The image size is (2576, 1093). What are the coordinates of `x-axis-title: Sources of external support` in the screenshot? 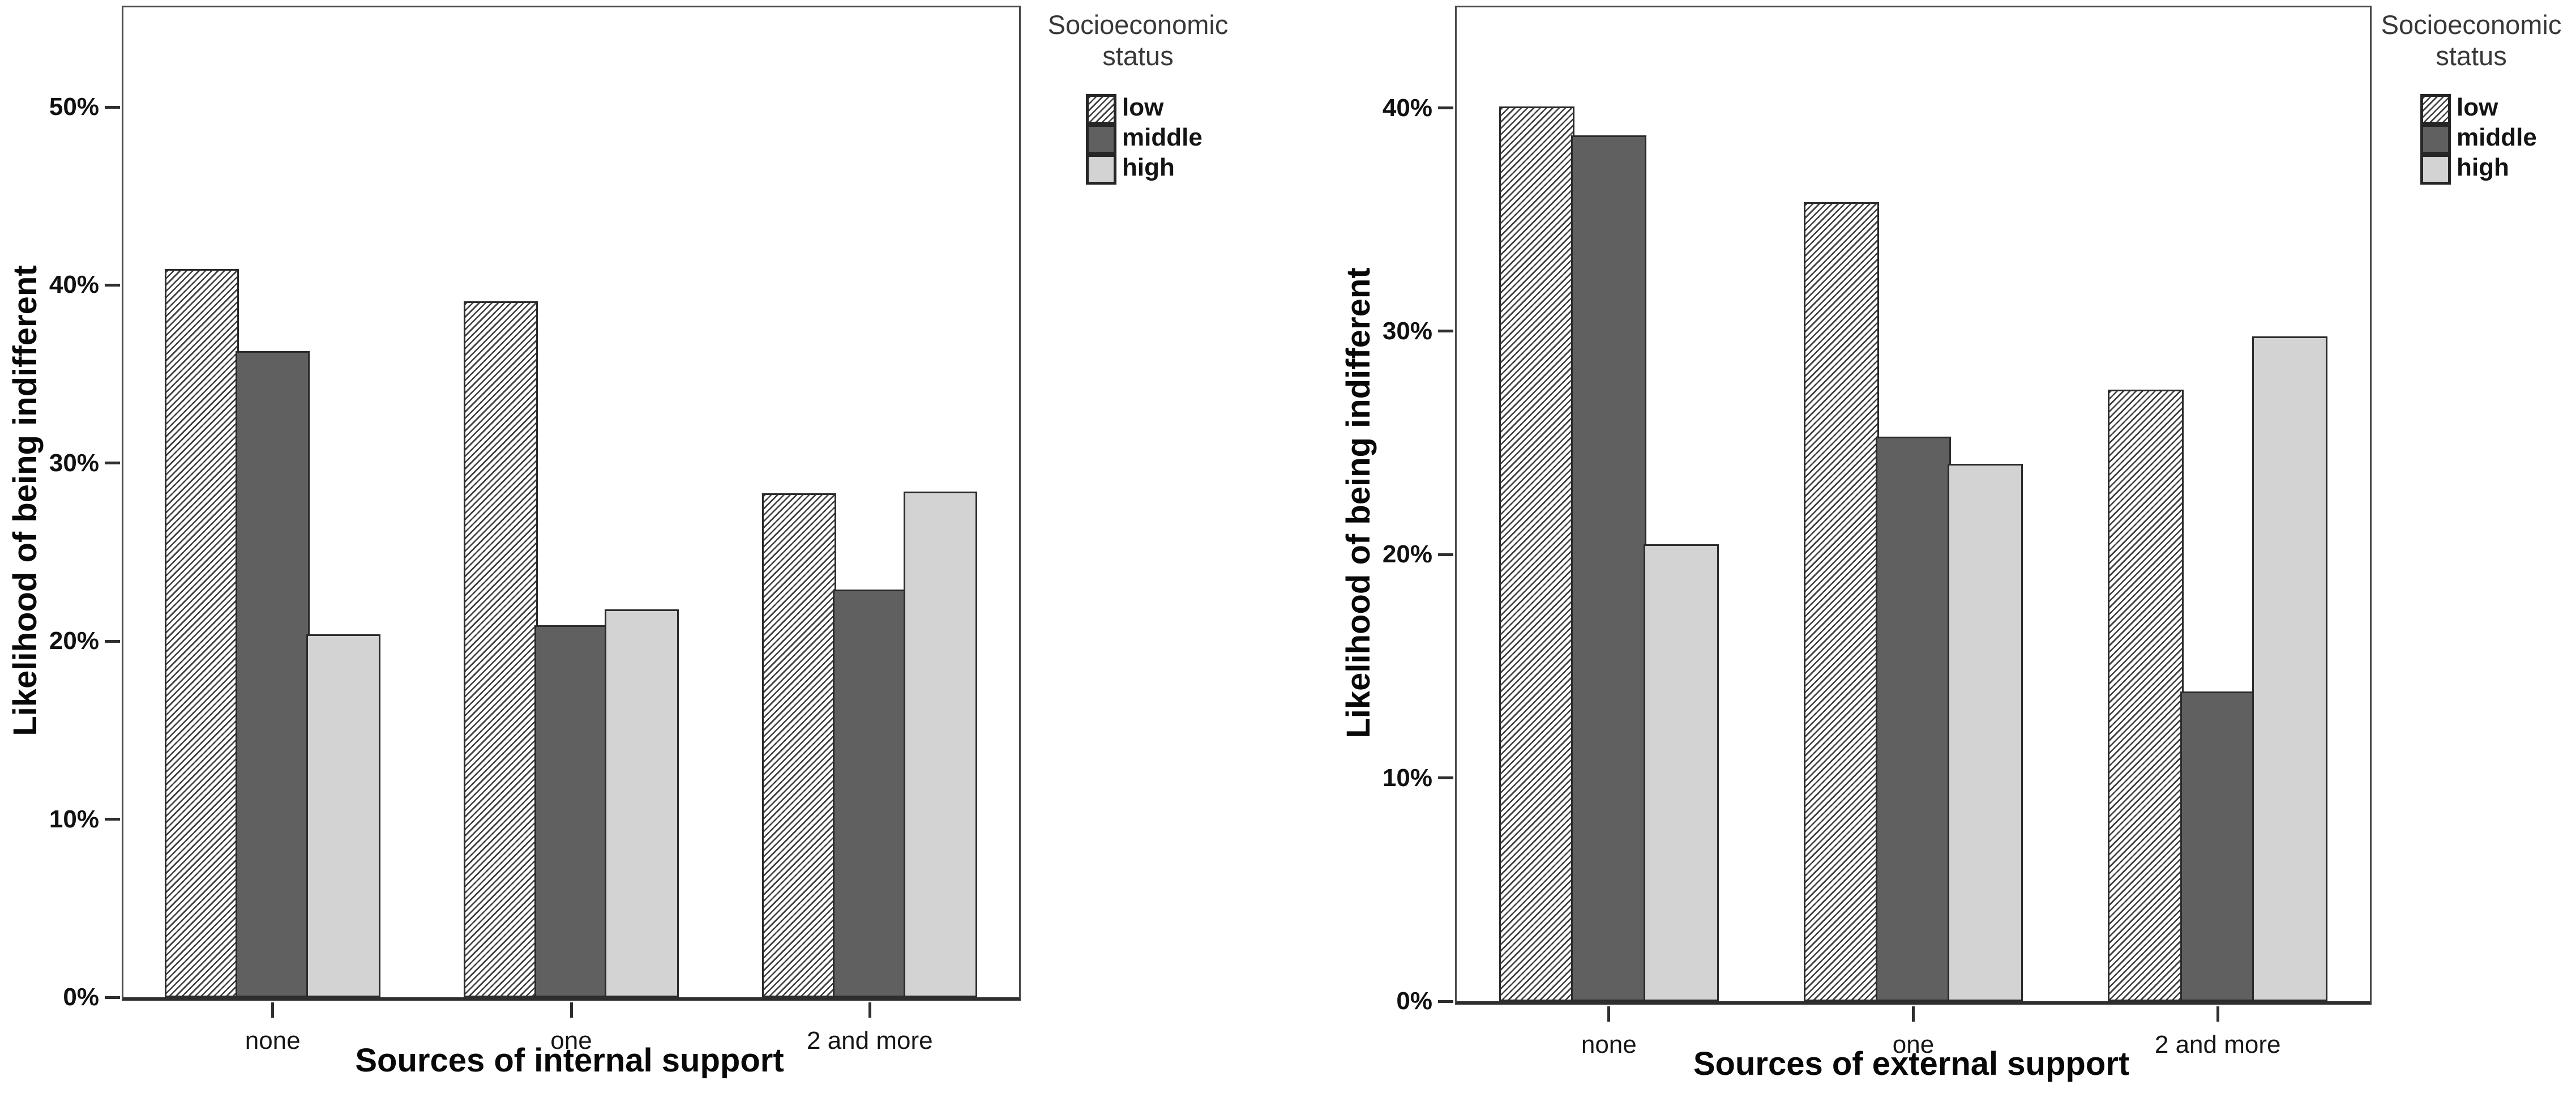 It's located at (1911, 1063).